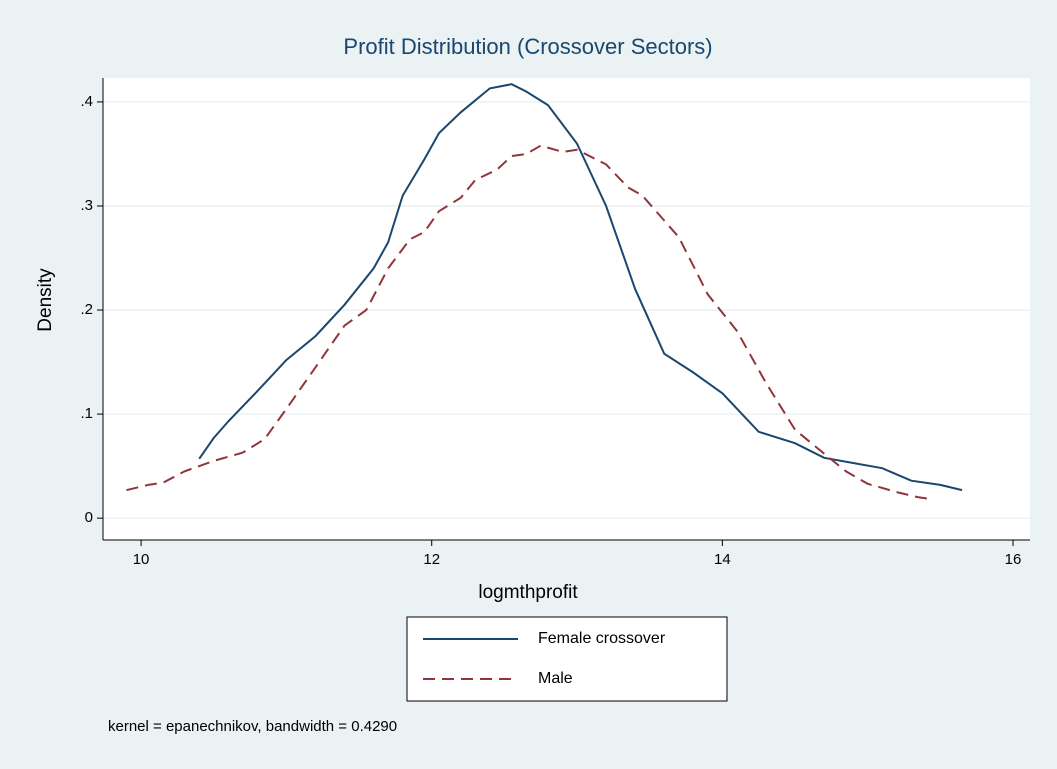  I want to click on y-axis-title: Density, so click(45, 300).